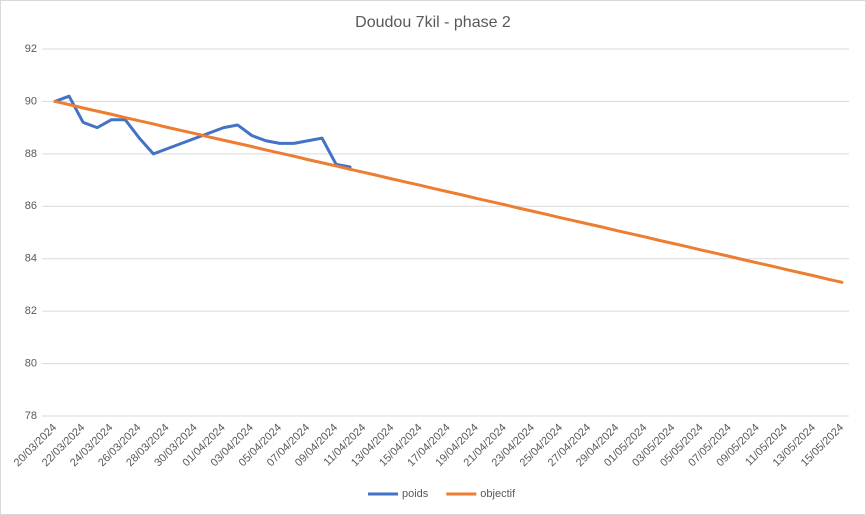 This screenshot has width=866, height=515. Describe the element at coordinates (31, 259) in the screenshot. I see `y-tick-label: 84` at that location.